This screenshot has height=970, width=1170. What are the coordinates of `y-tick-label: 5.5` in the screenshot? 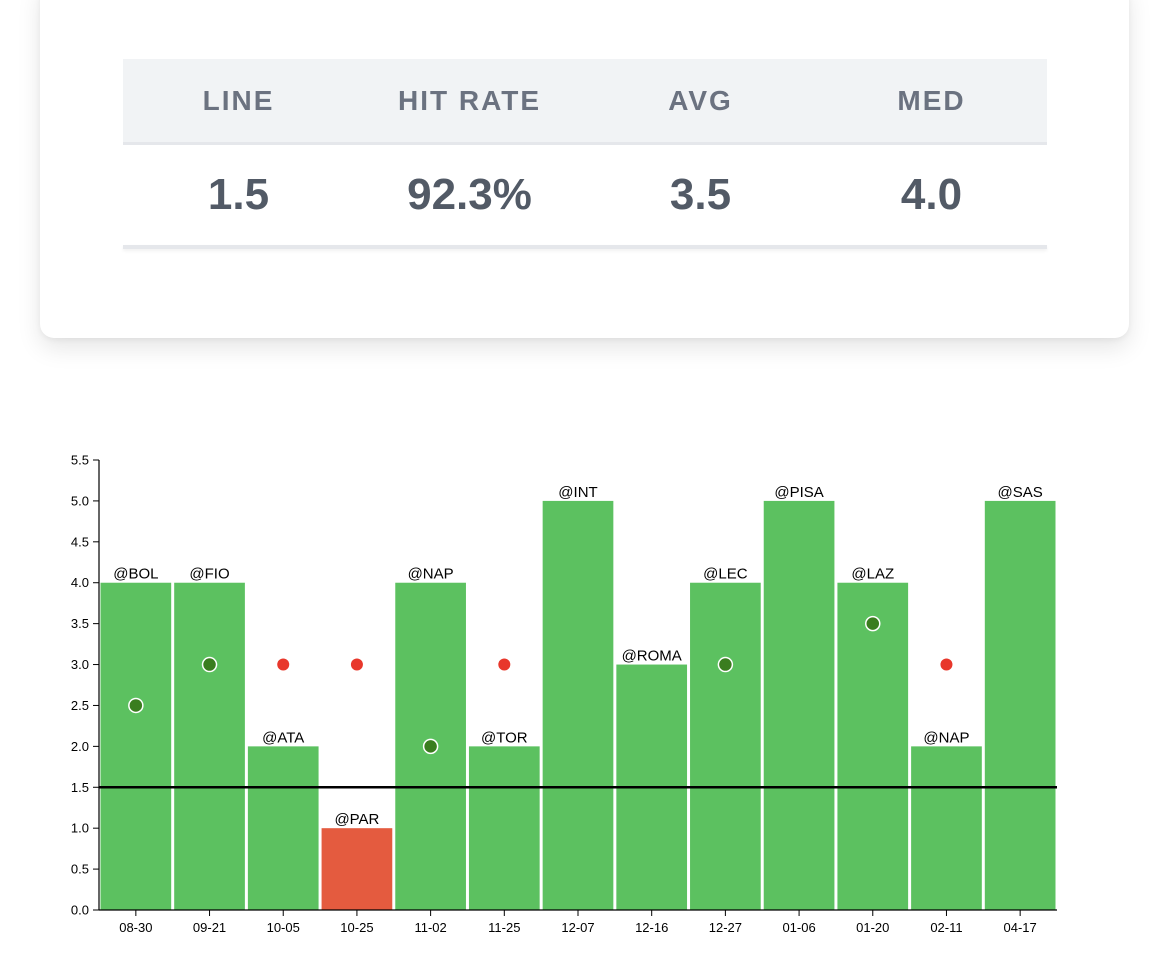 It's located at (80, 460).